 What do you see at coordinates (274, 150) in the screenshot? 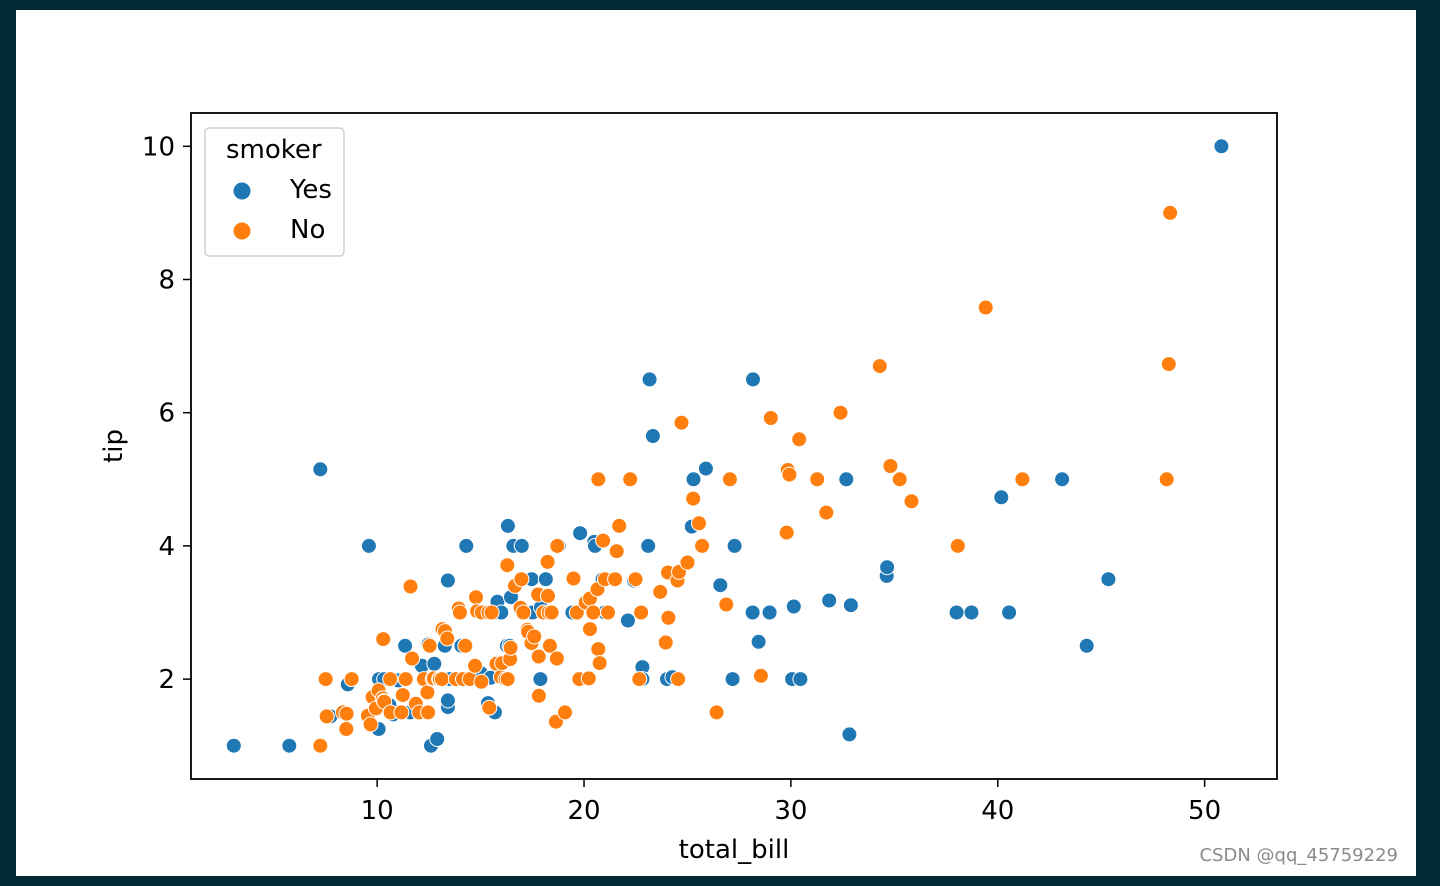
I see `legend-title: smoker` at bounding box center [274, 150].